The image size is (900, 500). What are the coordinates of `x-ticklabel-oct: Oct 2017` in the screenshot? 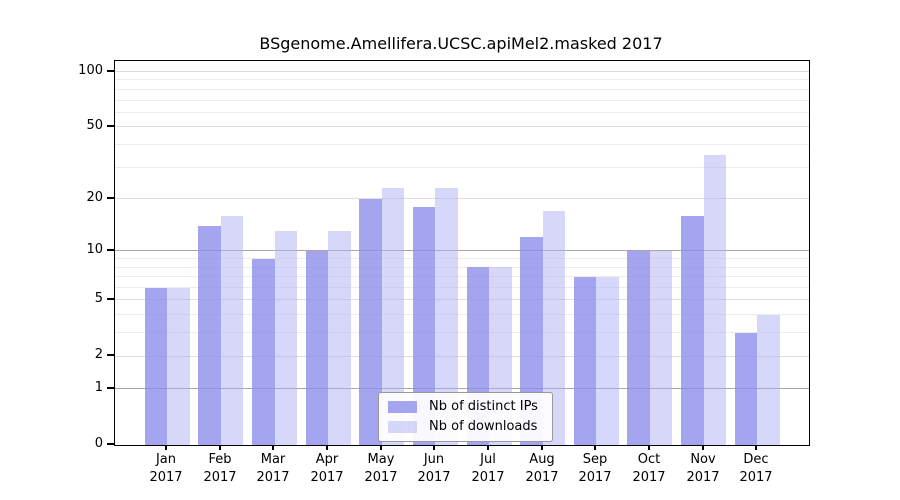 It's located at (649, 469).